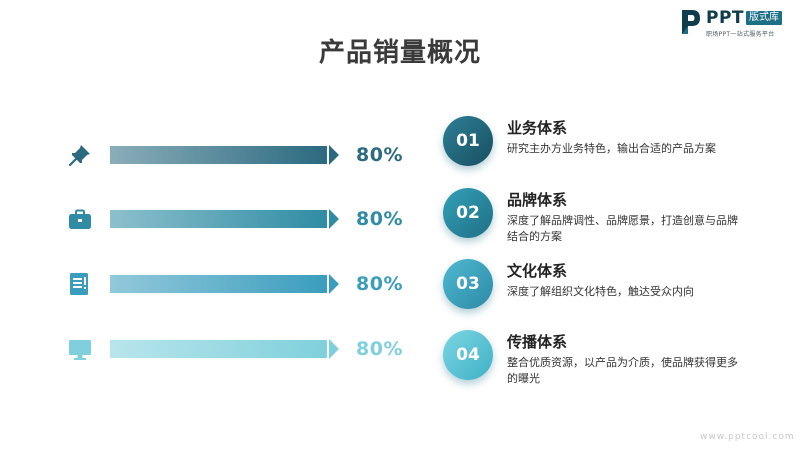 This screenshot has height=450, width=800. Describe the element at coordinates (537, 342) in the screenshot. I see `item-title: 传播体系` at that location.